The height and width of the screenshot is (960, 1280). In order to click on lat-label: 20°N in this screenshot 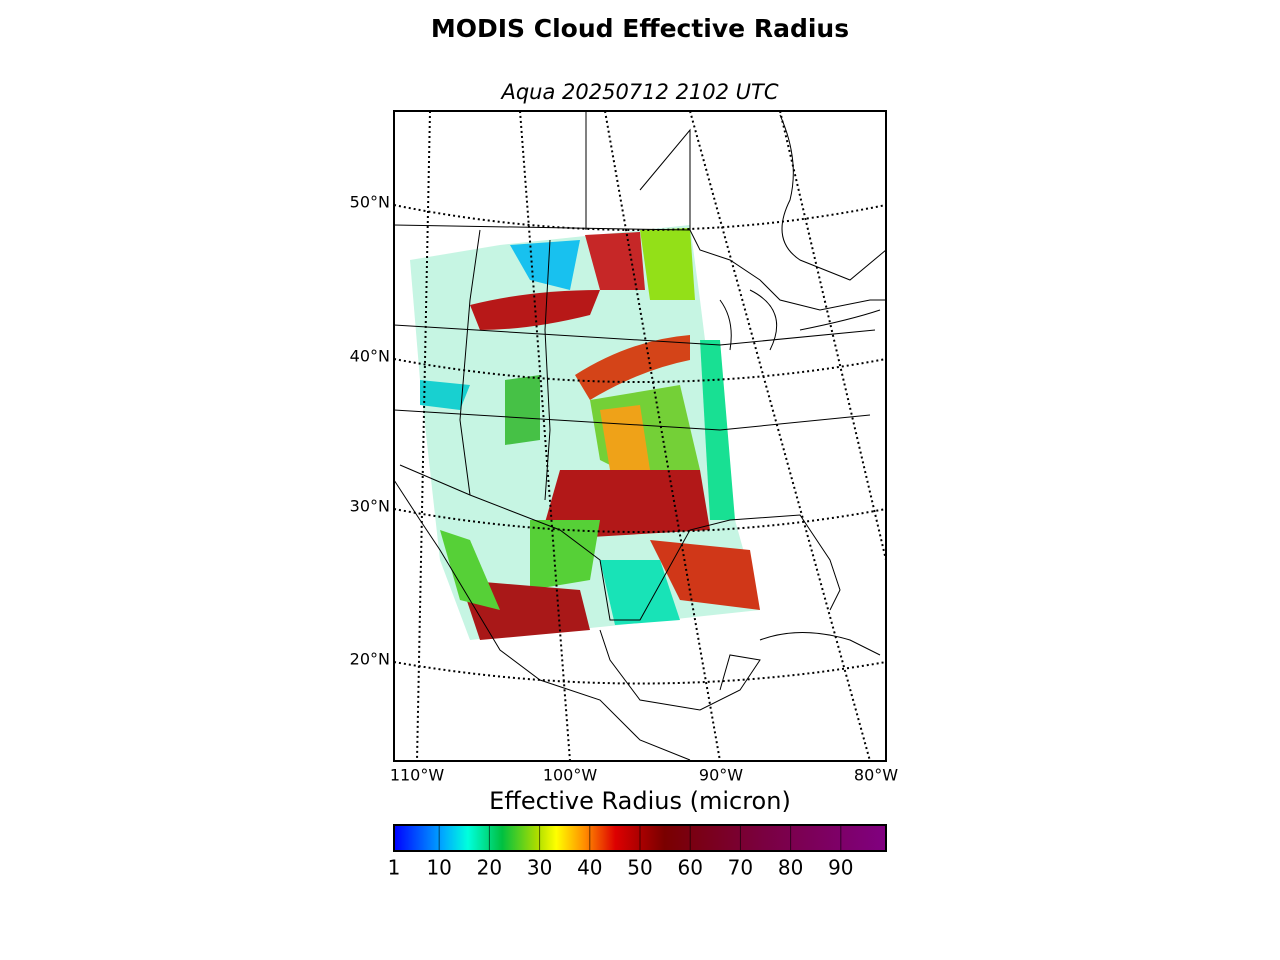, I will do `click(370, 659)`.